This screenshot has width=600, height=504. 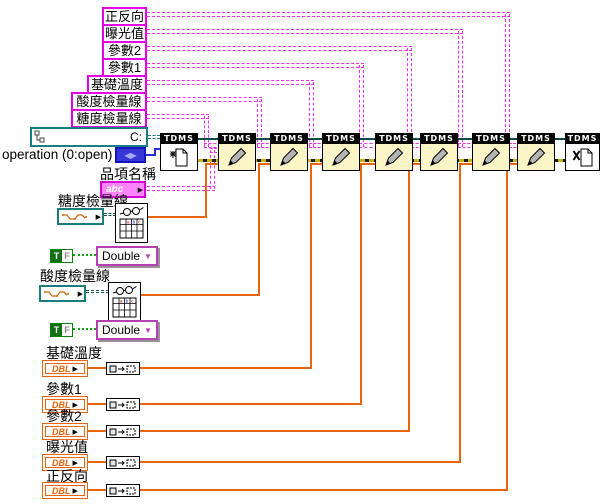 I want to click on file-path-constant: C:, so click(x=89, y=137).